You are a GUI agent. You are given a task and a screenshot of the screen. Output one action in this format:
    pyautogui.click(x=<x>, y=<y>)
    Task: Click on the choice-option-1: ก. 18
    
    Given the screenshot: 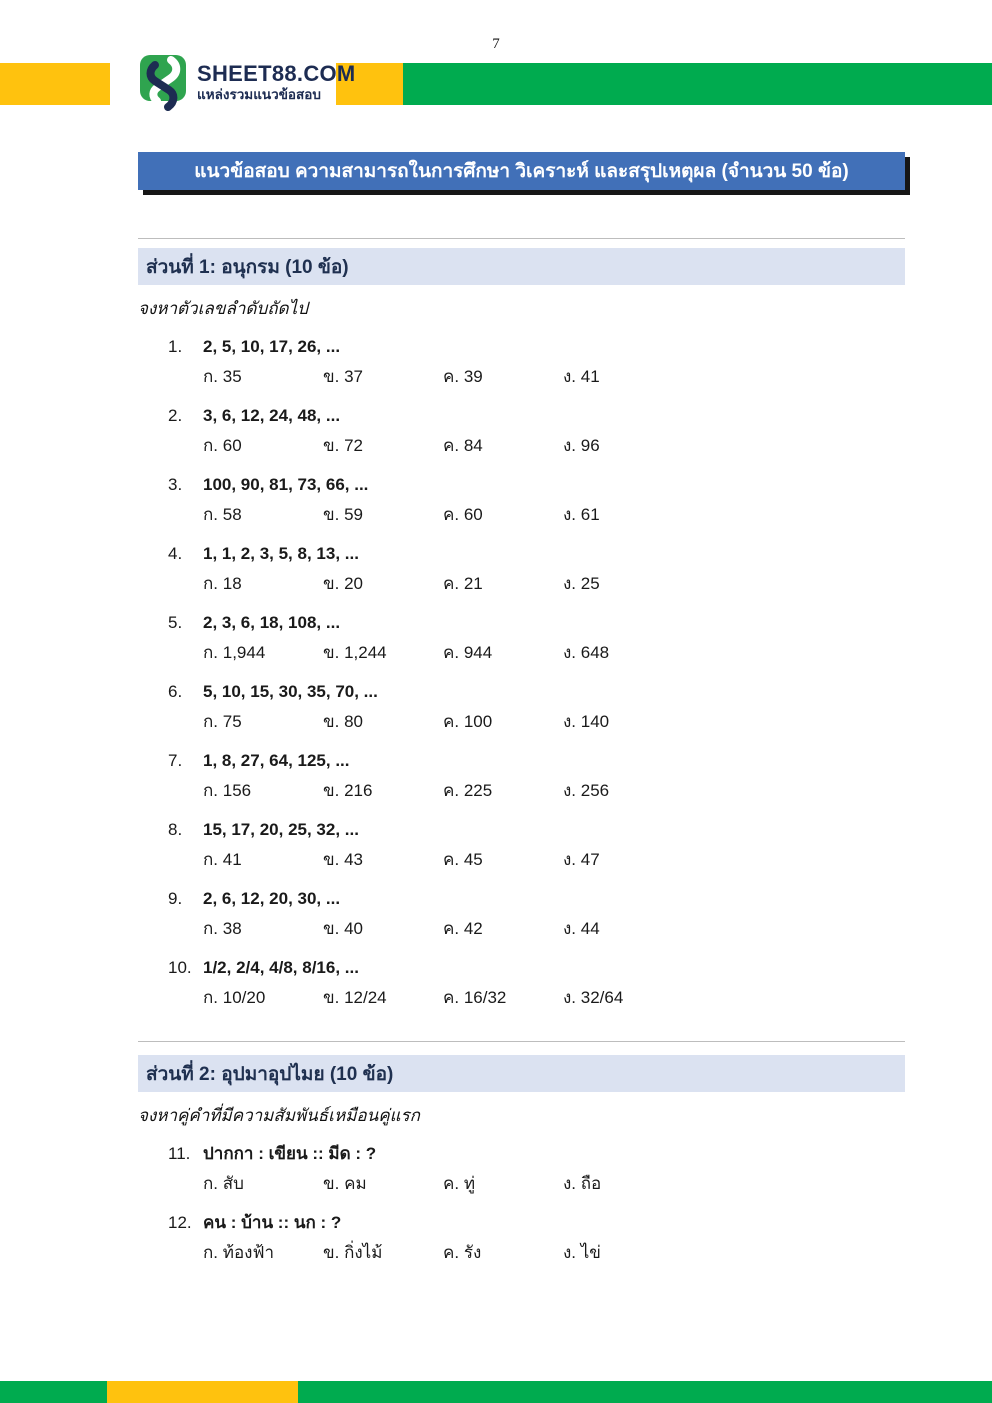 What is the action you would take?
    pyautogui.click(x=222, y=583)
    